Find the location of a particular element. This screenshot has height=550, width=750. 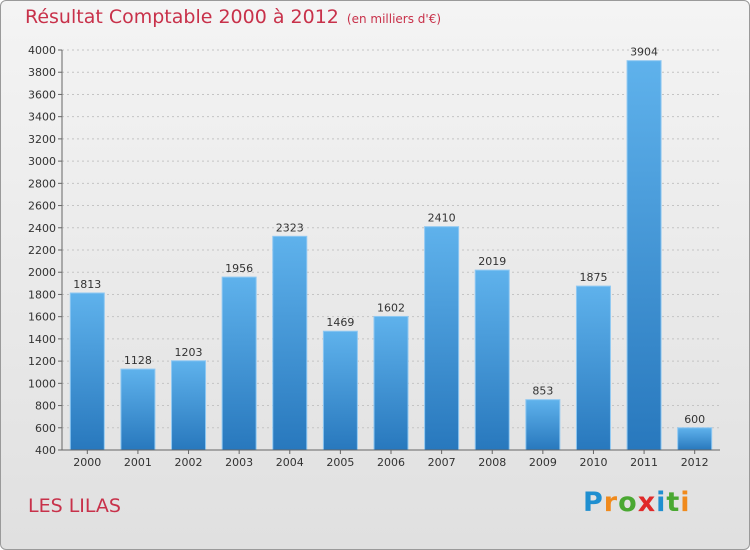

x-tick-label: 2000 is located at coordinates (87, 462).